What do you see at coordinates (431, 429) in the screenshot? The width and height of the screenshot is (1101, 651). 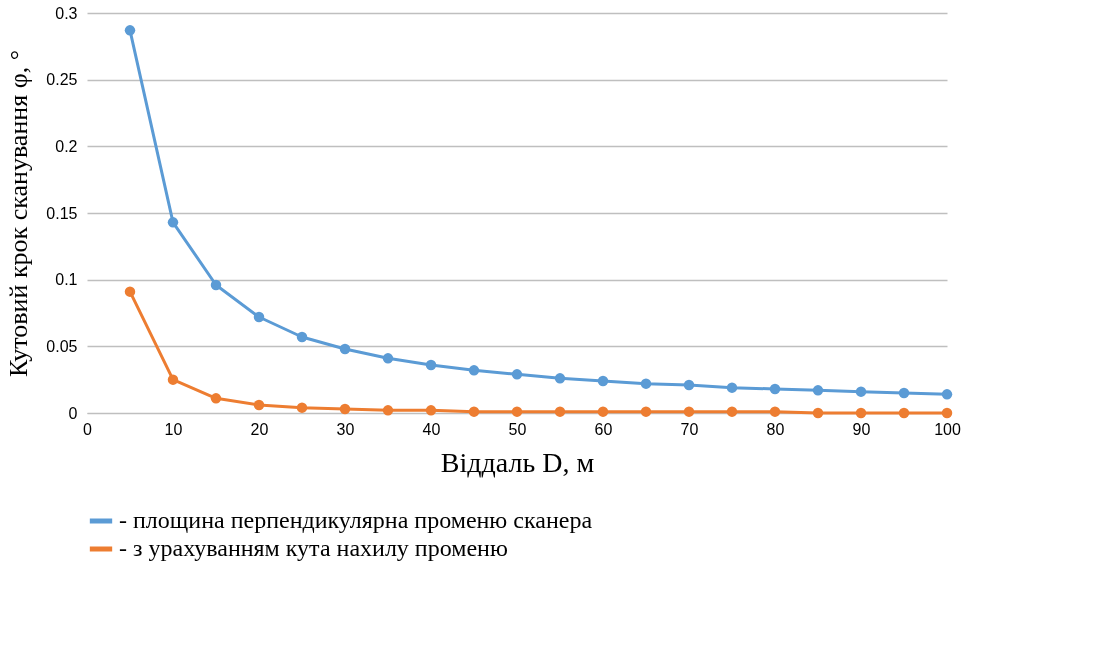 I see `x-tick-label: 40` at bounding box center [431, 429].